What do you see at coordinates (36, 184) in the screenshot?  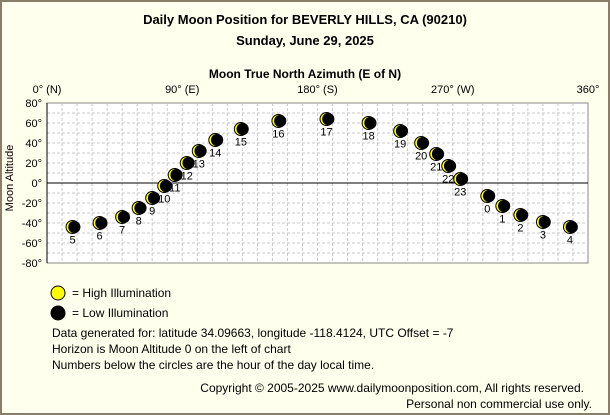 I see `y-tick-label: 0°` at bounding box center [36, 184].